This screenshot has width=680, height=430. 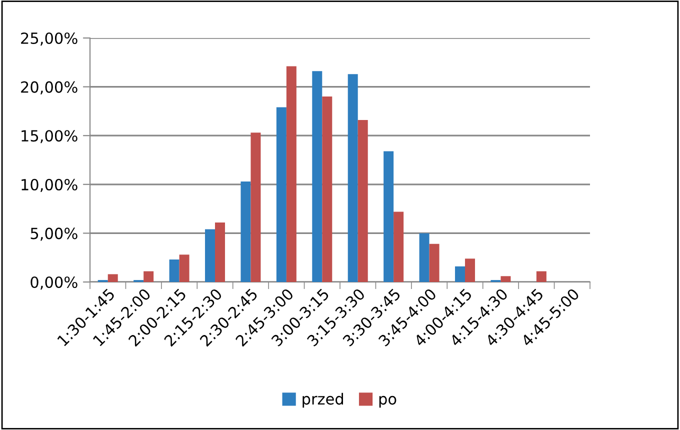 What do you see at coordinates (50, 185) in the screenshot?
I see `y-tick-label: 10,00%` at bounding box center [50, 185].